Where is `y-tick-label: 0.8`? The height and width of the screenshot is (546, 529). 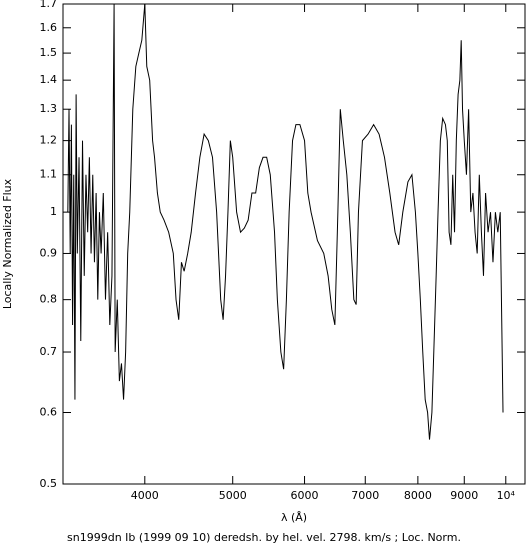 y-tick-label: 0.8 is located at coordinates (49, 299).